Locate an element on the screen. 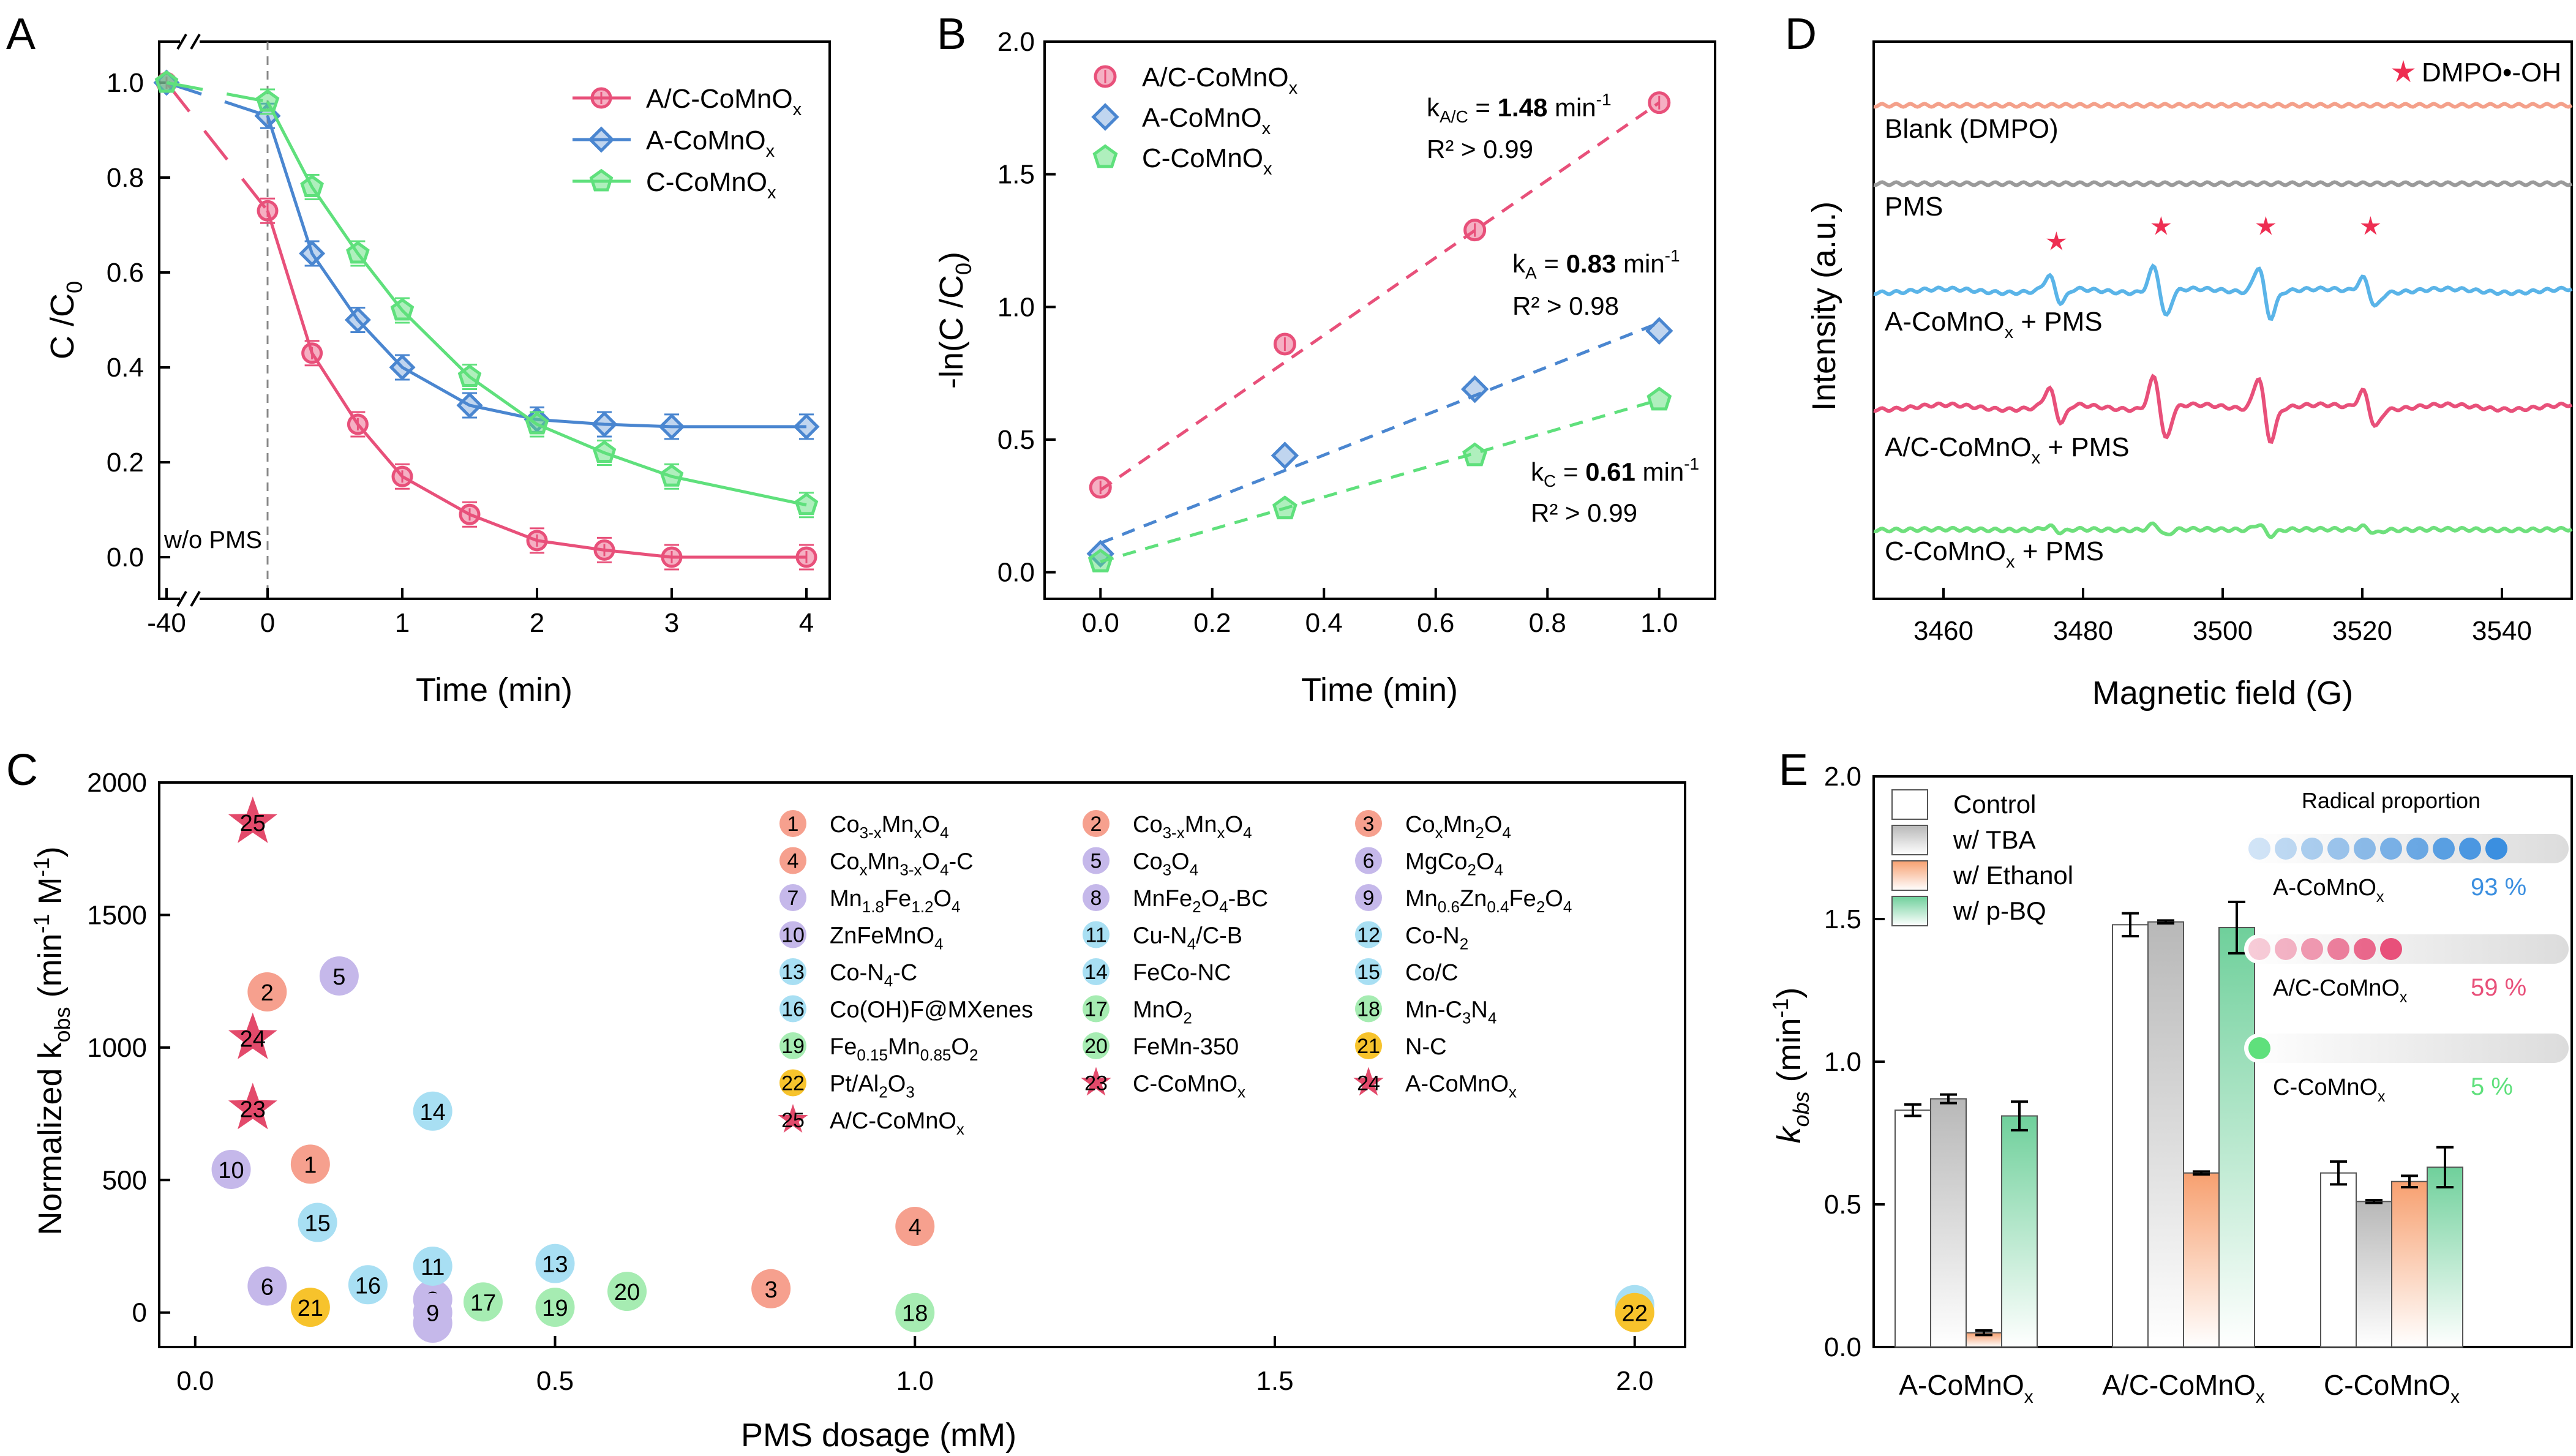 The height and width of the screenshot is (1456, 2576). panel-e-xtick-label: C-CoMnOx is located at coordinates (2392, 1388).